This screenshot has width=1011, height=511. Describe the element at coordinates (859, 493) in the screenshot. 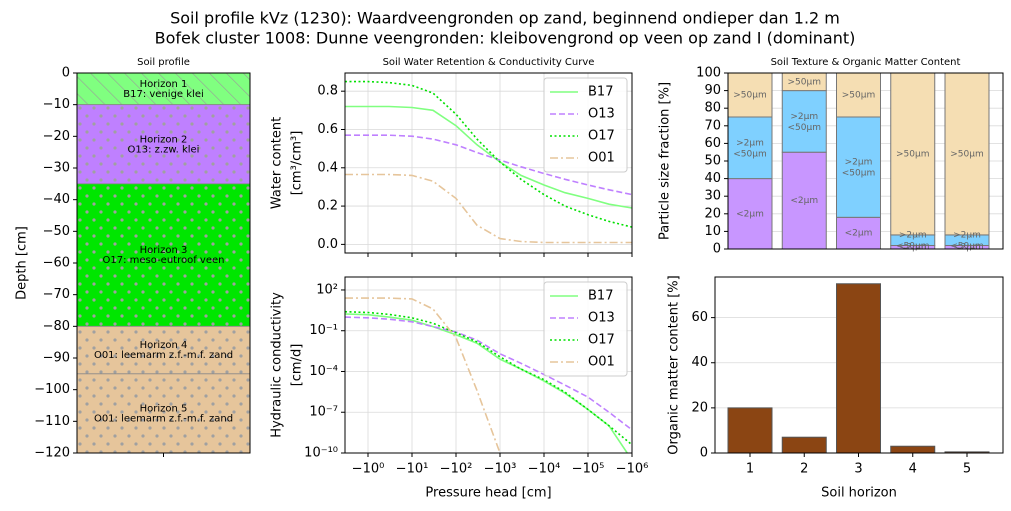

I see `x-axis-label: Soil horizon` at that location.